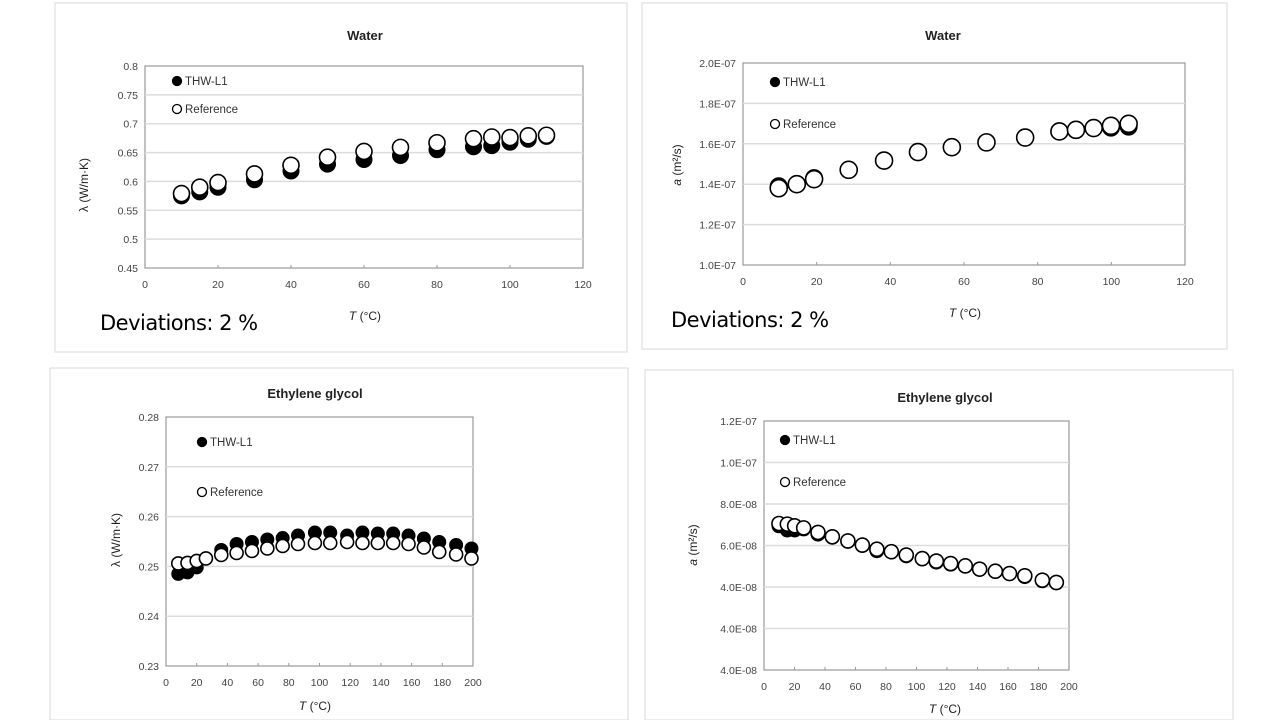  What do you see at coordinates (149, 617) in the screenshot?
I see `y-tick-label: 0.24` at bounding box center [149, 617].